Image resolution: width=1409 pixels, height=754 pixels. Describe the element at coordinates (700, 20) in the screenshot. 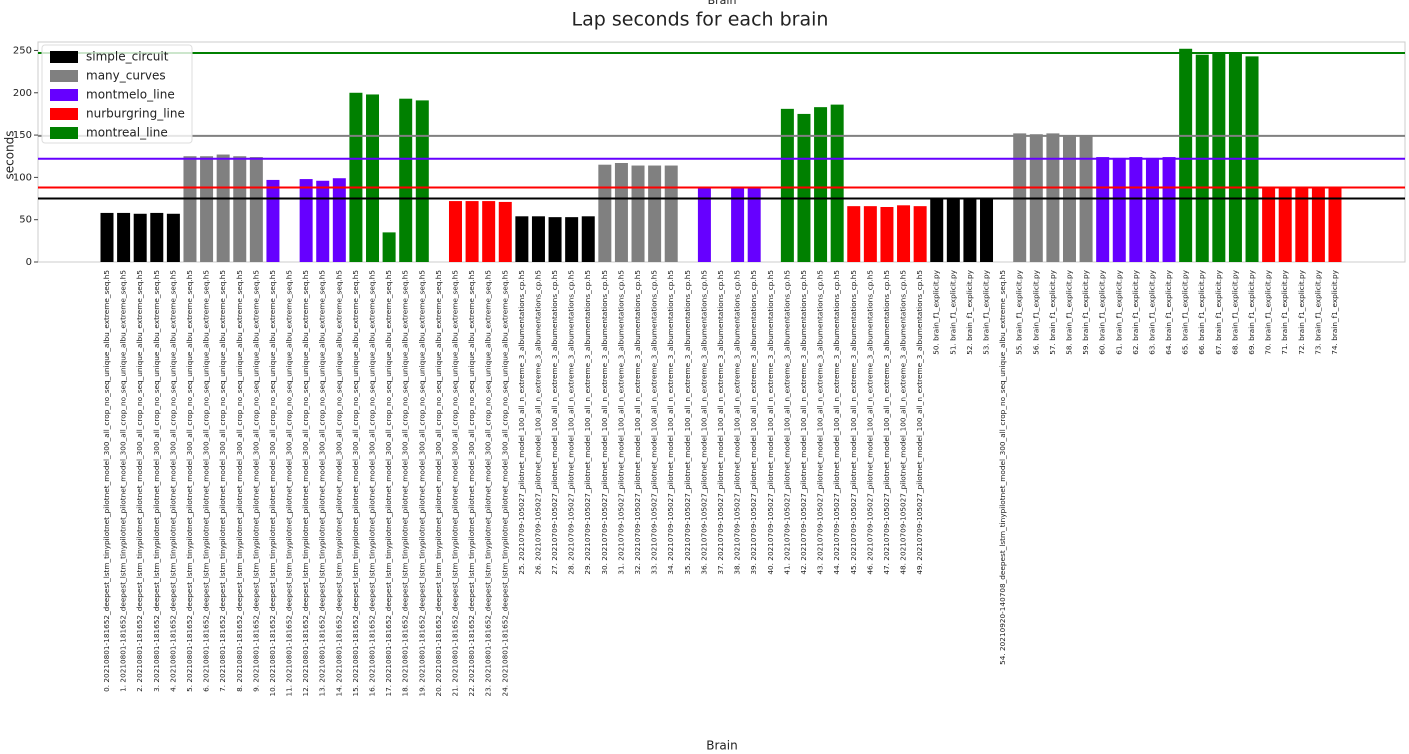

I see `chart-title: Lap seconds for each brain` at that location.